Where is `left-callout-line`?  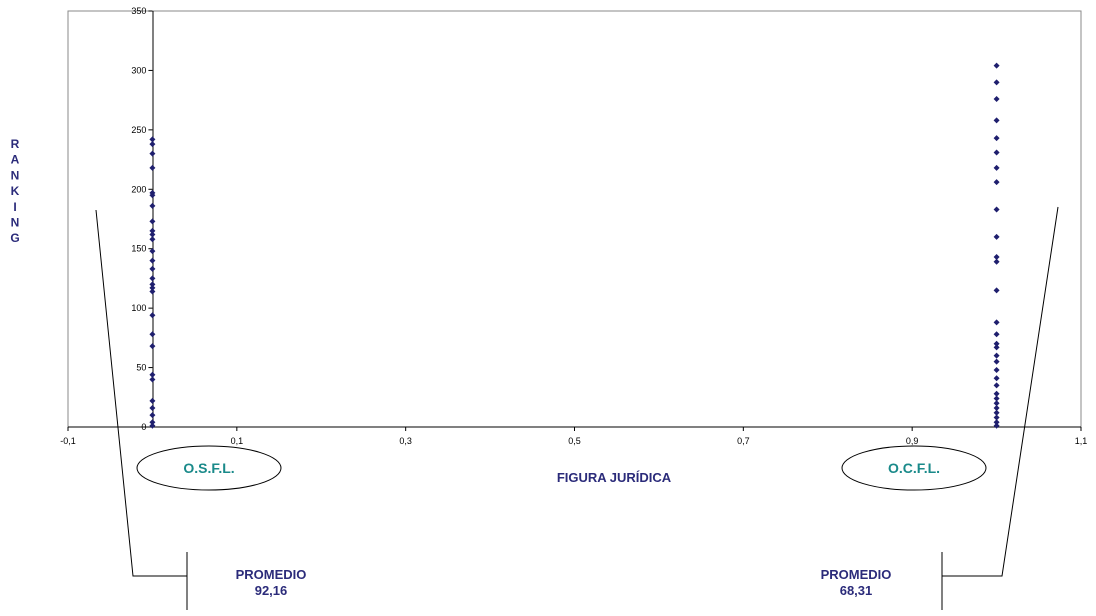
left-callout-line is located at coordinates (141, 393).